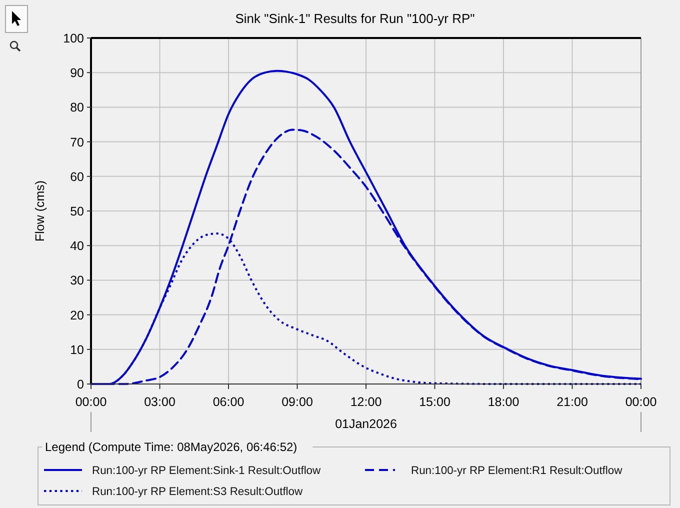  What do you see at coordinates (207, 471) in the screenshot?
I see `legend-label: Run:100-yr RP Element:Sink-1 Result:Outflow` at bounding box center [207, 471].